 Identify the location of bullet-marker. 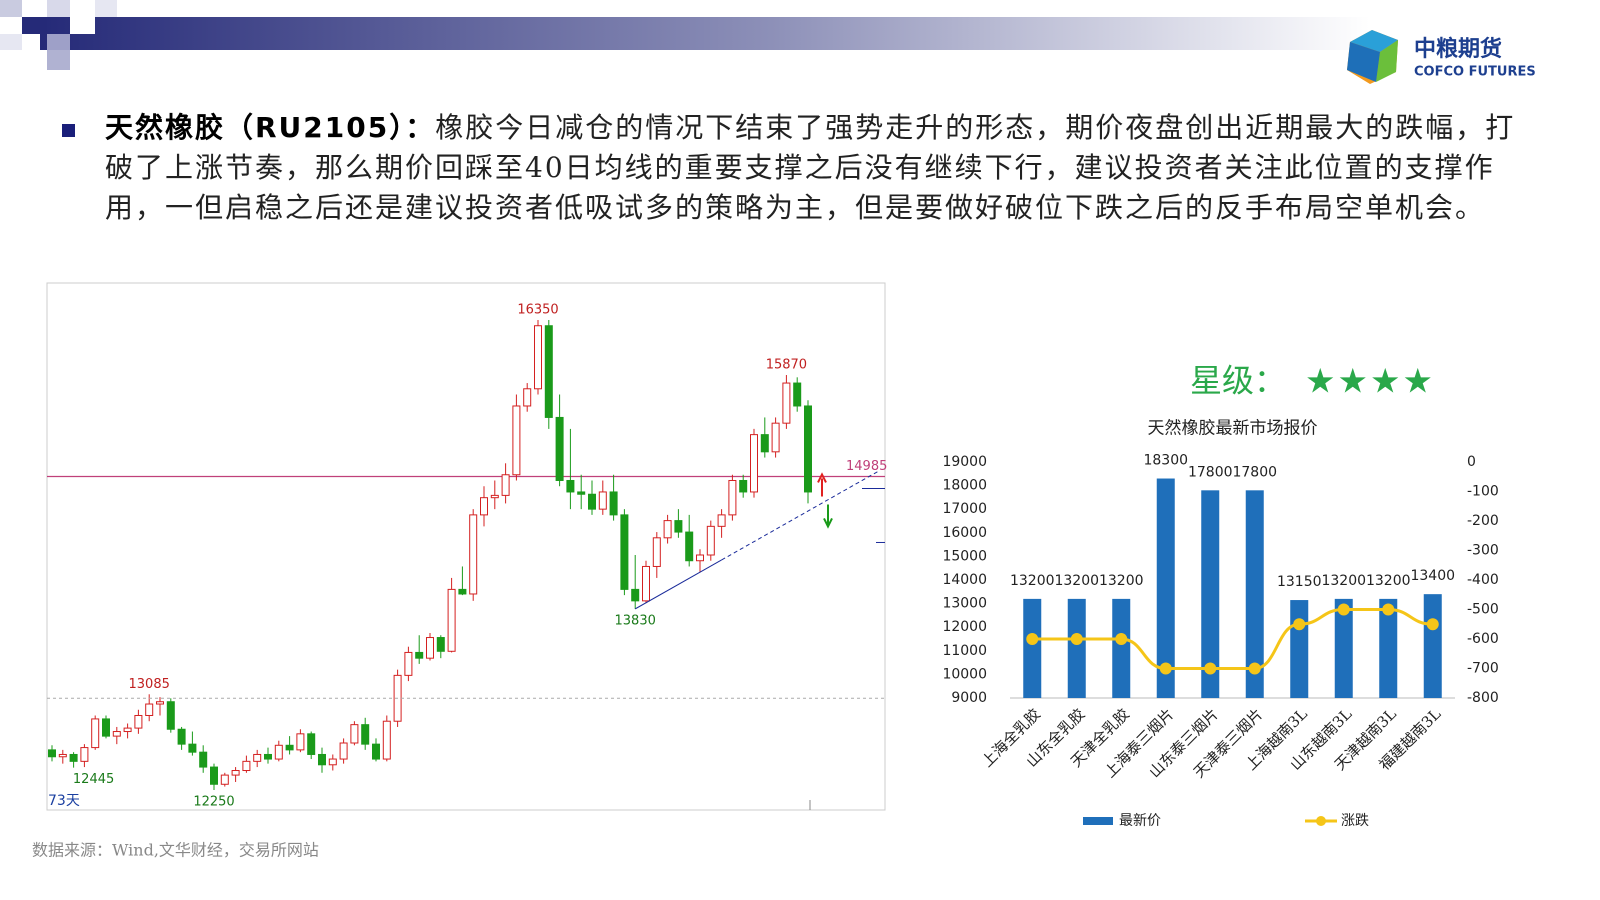
(68, 130).